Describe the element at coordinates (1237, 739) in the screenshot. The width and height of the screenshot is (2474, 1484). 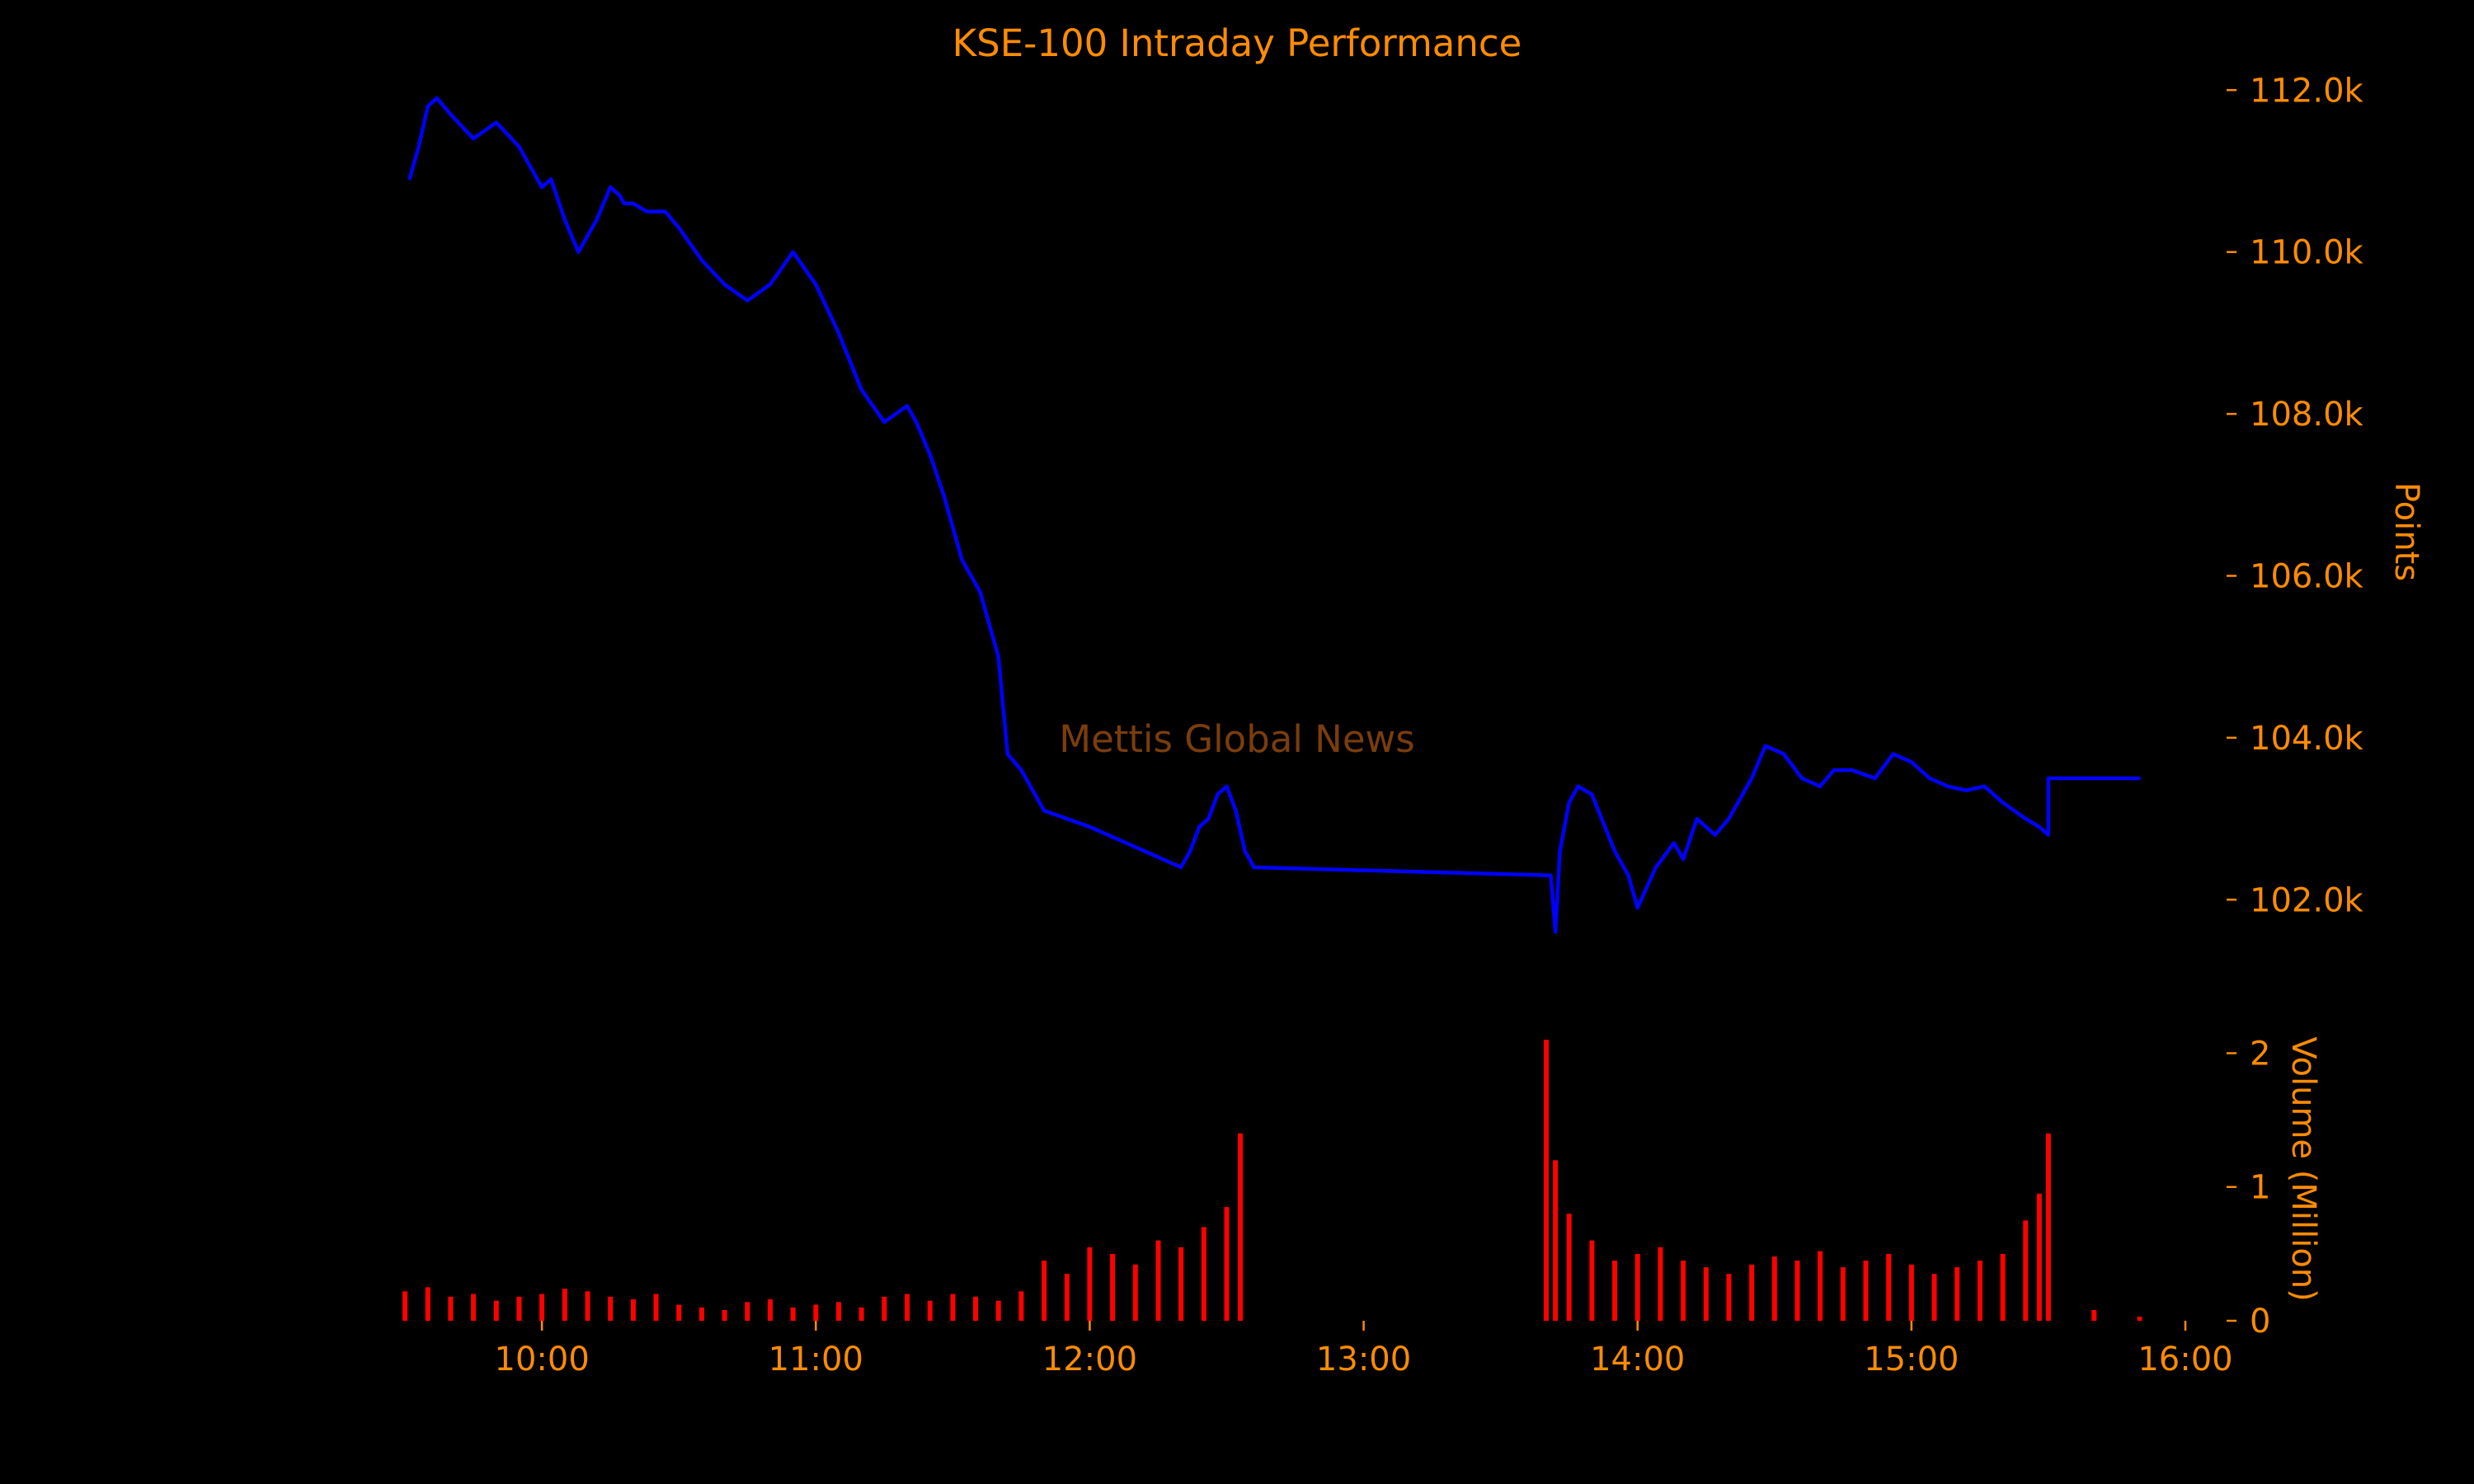
I see `watermark-text: Mettis Global News` at that location.